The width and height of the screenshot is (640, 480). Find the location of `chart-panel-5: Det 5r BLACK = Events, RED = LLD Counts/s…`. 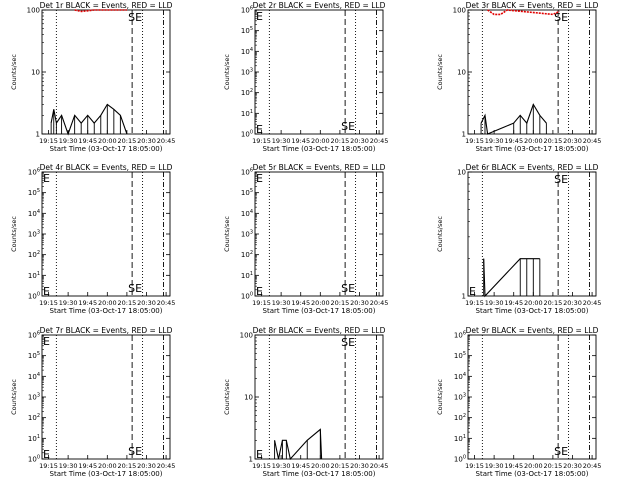

chart-panel-5: Det 5r BLACK = Events, RED = LLD Counts/s… is located at coordinates (305, 239).